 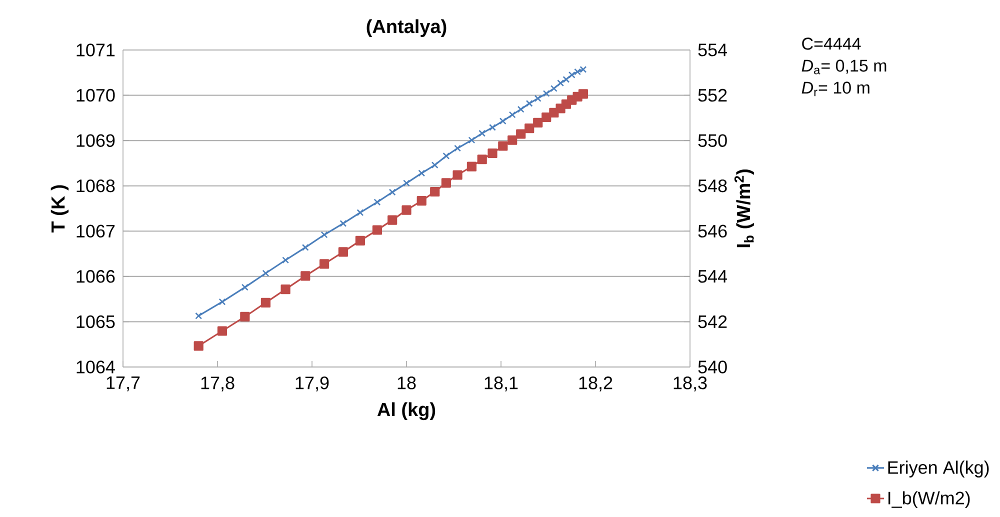 I want to click on y-tick-label: 1064, so click(x=95, y=367).